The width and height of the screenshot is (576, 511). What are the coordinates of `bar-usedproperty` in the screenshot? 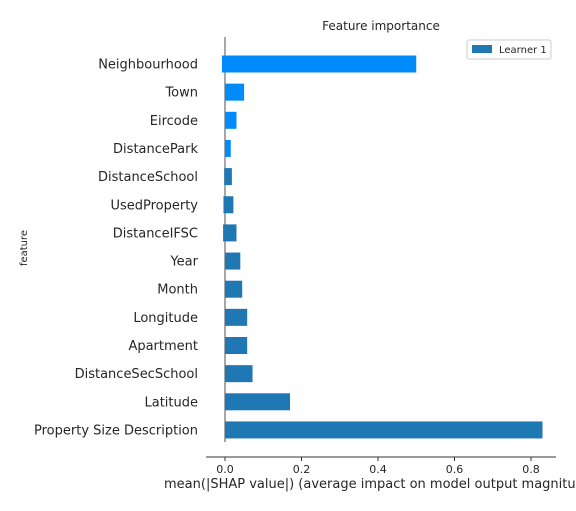 It's located at (228, 205).